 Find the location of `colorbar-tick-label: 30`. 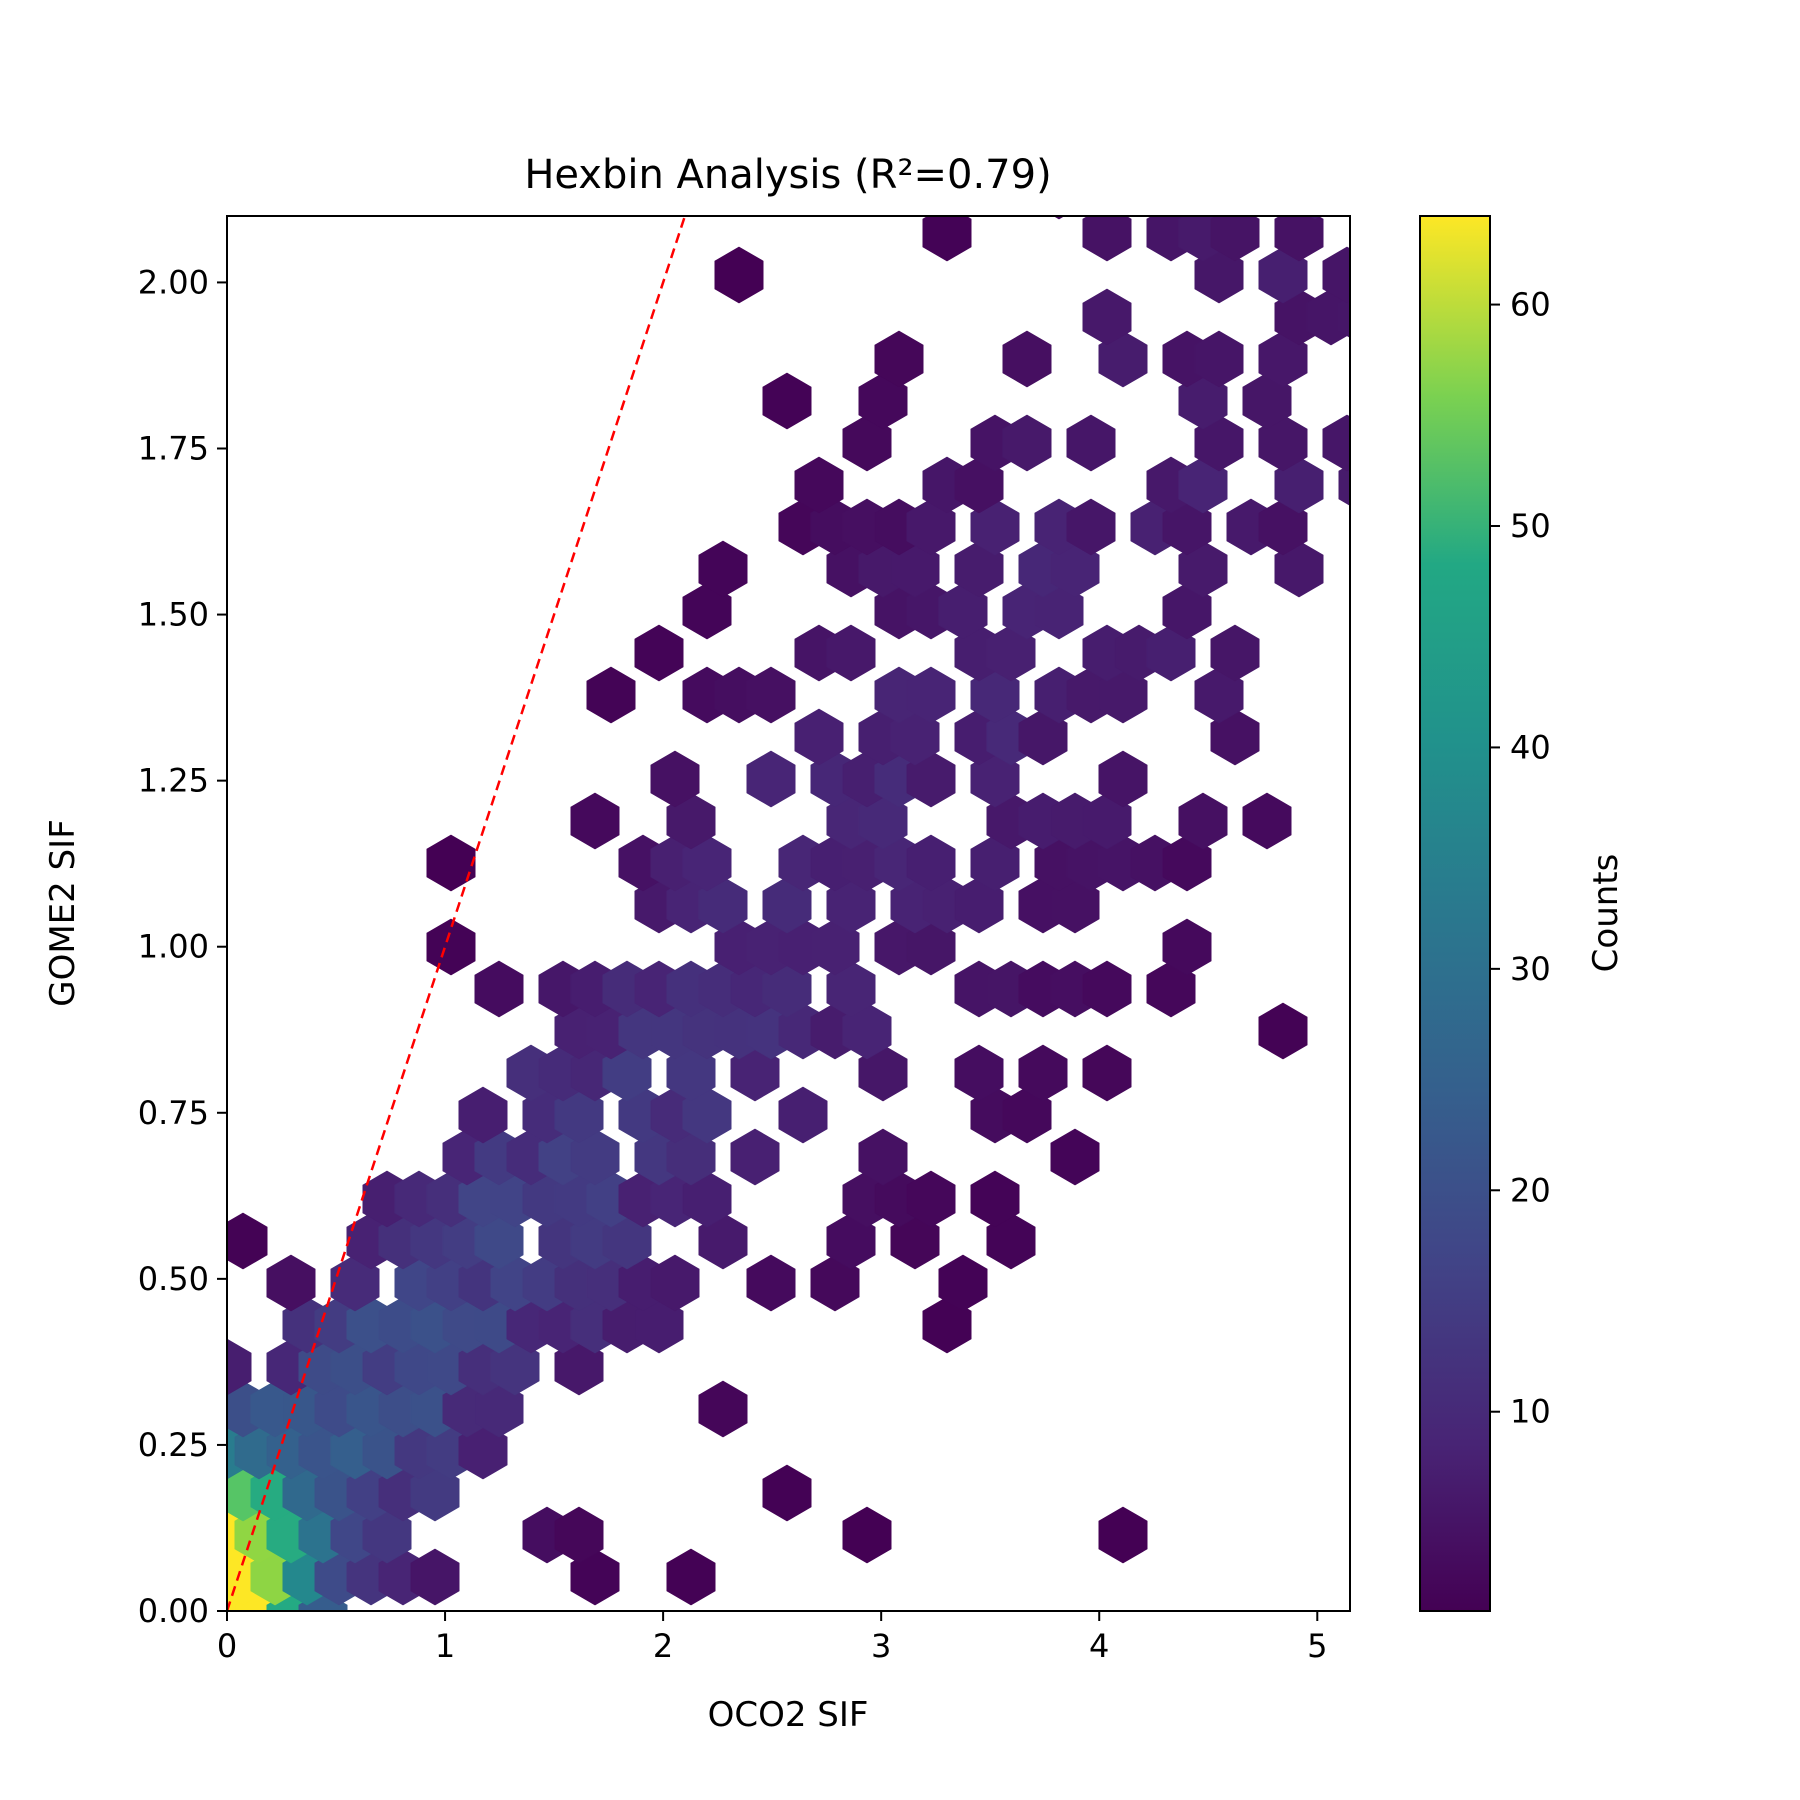

colorbar-tick-label: 30 is located at coordinates (1530, 969).